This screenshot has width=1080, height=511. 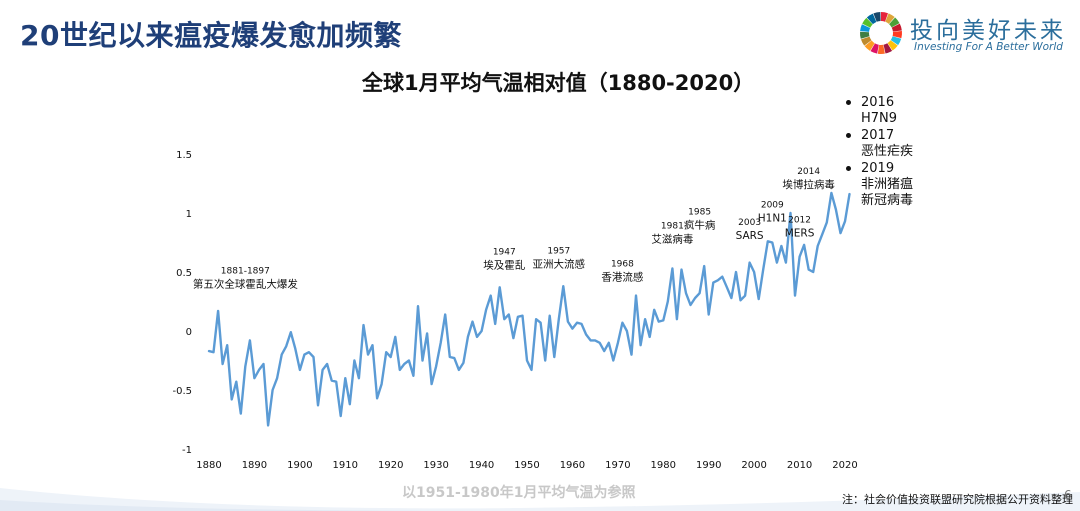 What do you see at coordinates (184, 273) in the screenshot?
I see `y-tick-label: 0.5` at bounding box center [184, 273].